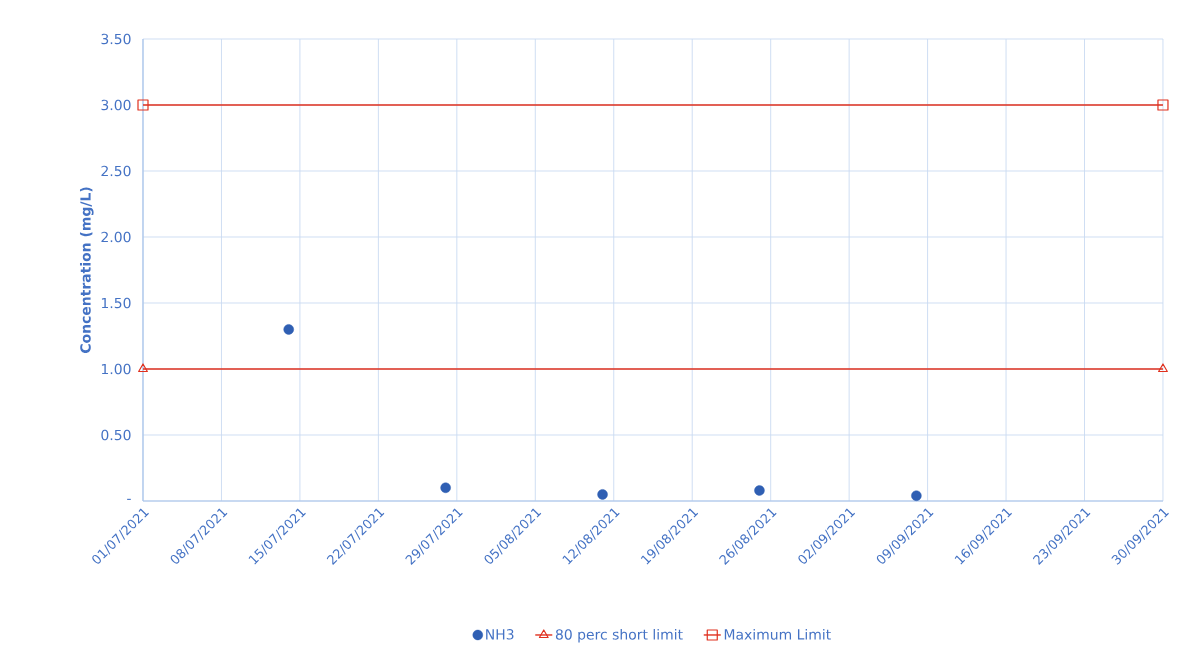  What do you see at coordinates (777, 634) in the screenshot?
I see `legend-label: Maximum Limit` at bounding box center [777, 634].